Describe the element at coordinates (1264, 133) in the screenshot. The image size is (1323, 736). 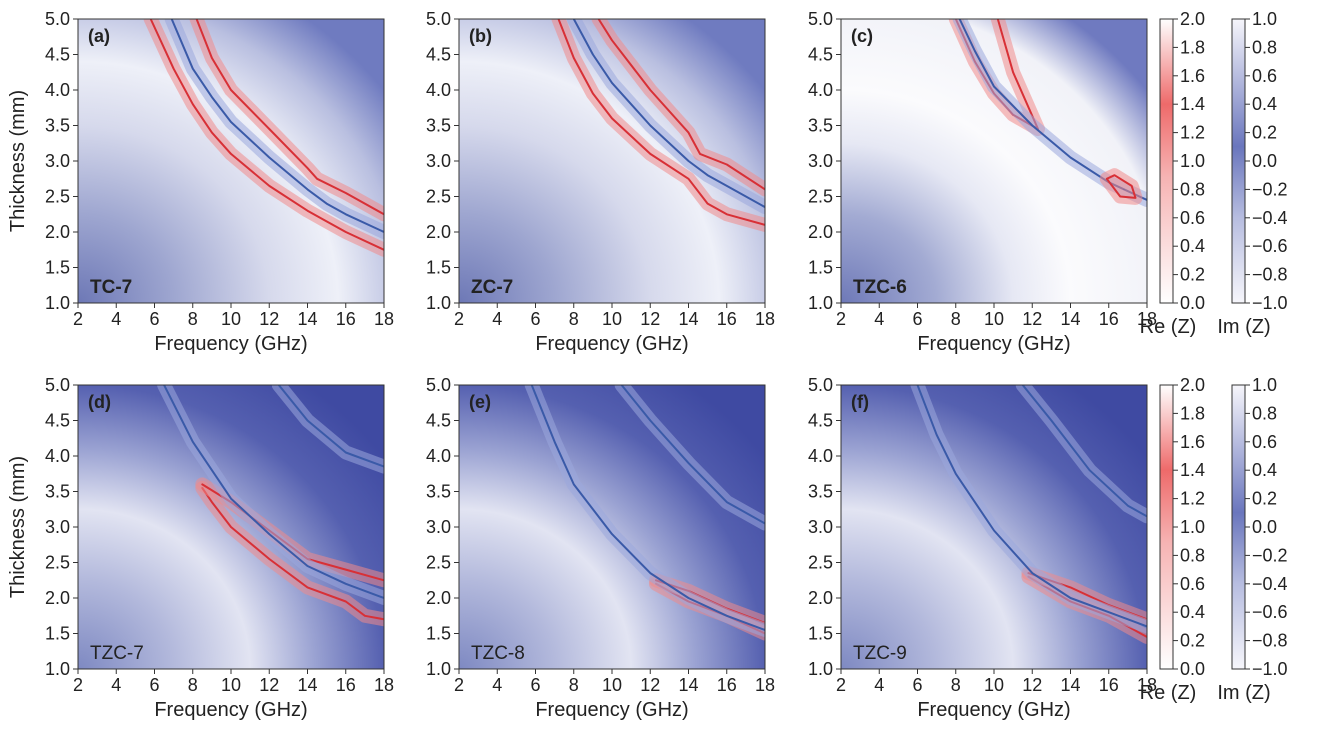
I see `colorbar-tick-label: 0.2` at that location.